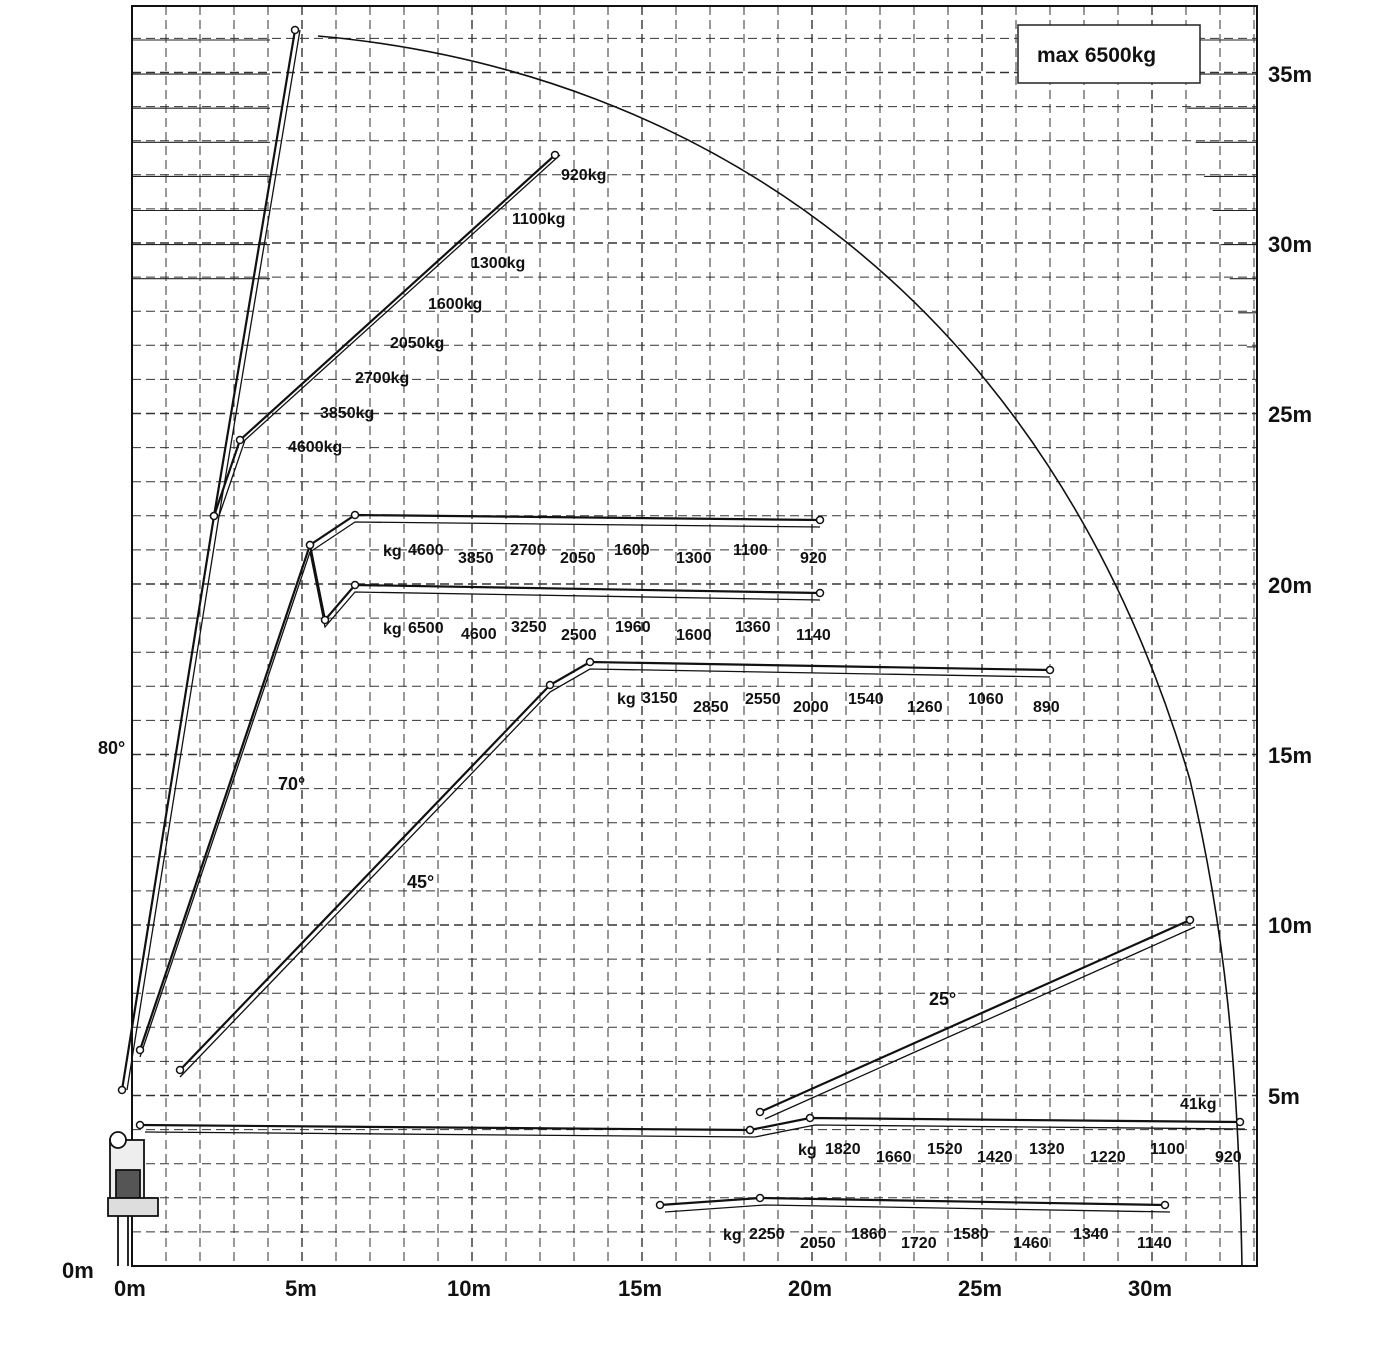  Describe the element at coordinates (420, 882) in the screenshot. I see `angle-label-45: 45°` at that location.